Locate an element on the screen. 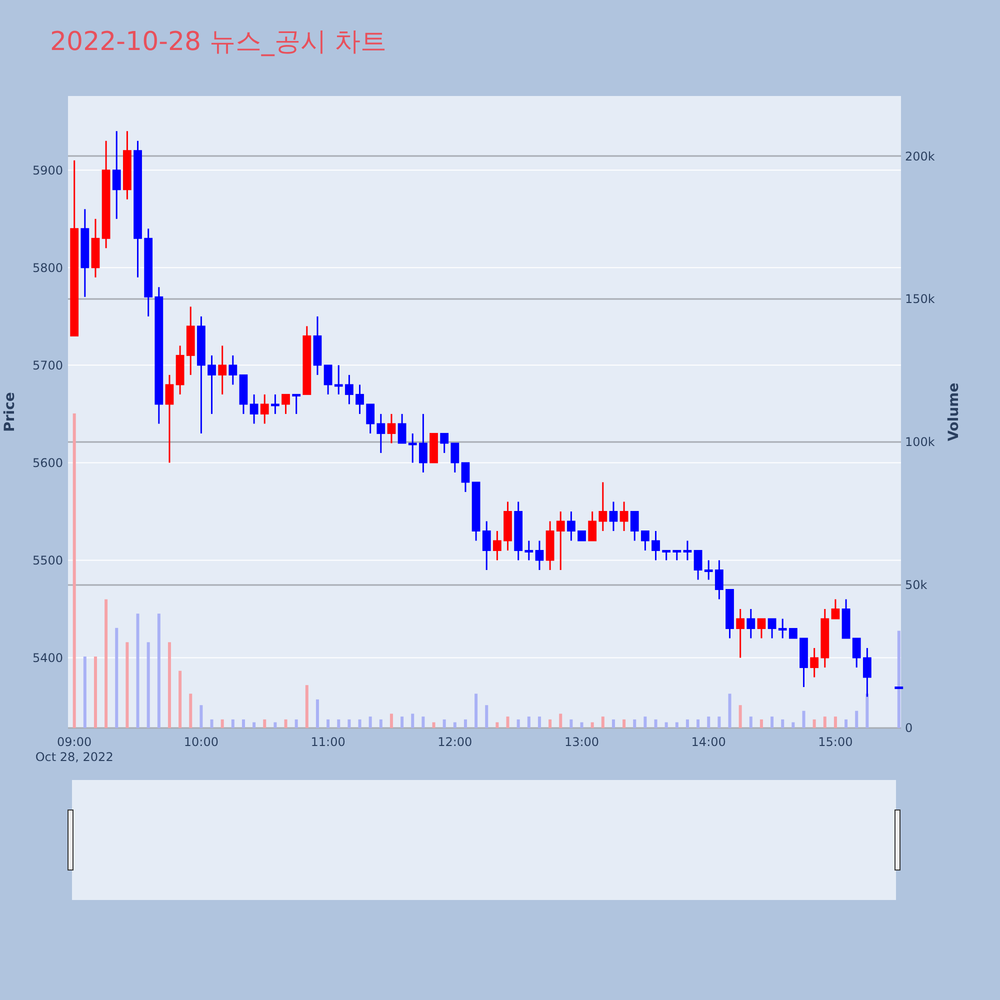  x-tick-label: 10:00 is located at coordinates (201, 742).